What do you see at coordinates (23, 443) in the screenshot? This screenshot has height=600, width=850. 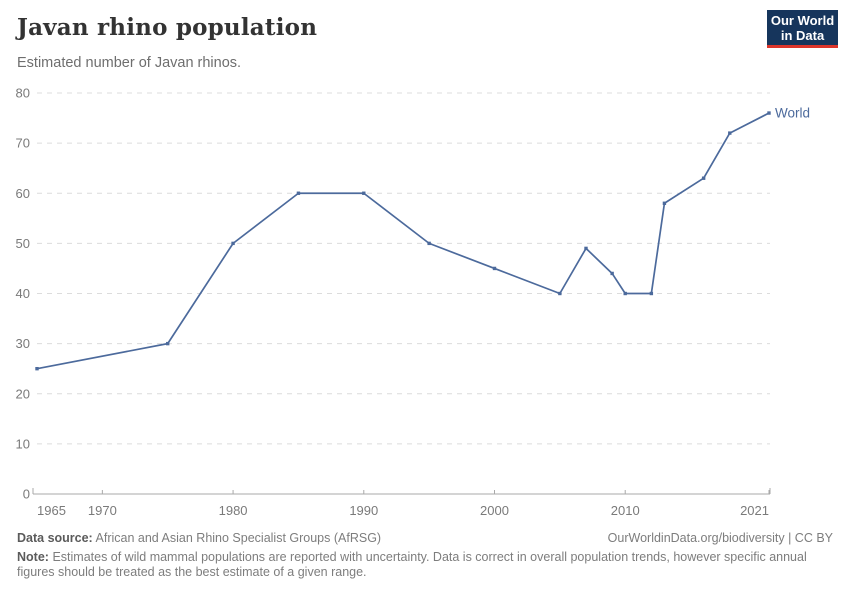 I see `y-tick-label: 10` at bounding box center [23, 443].